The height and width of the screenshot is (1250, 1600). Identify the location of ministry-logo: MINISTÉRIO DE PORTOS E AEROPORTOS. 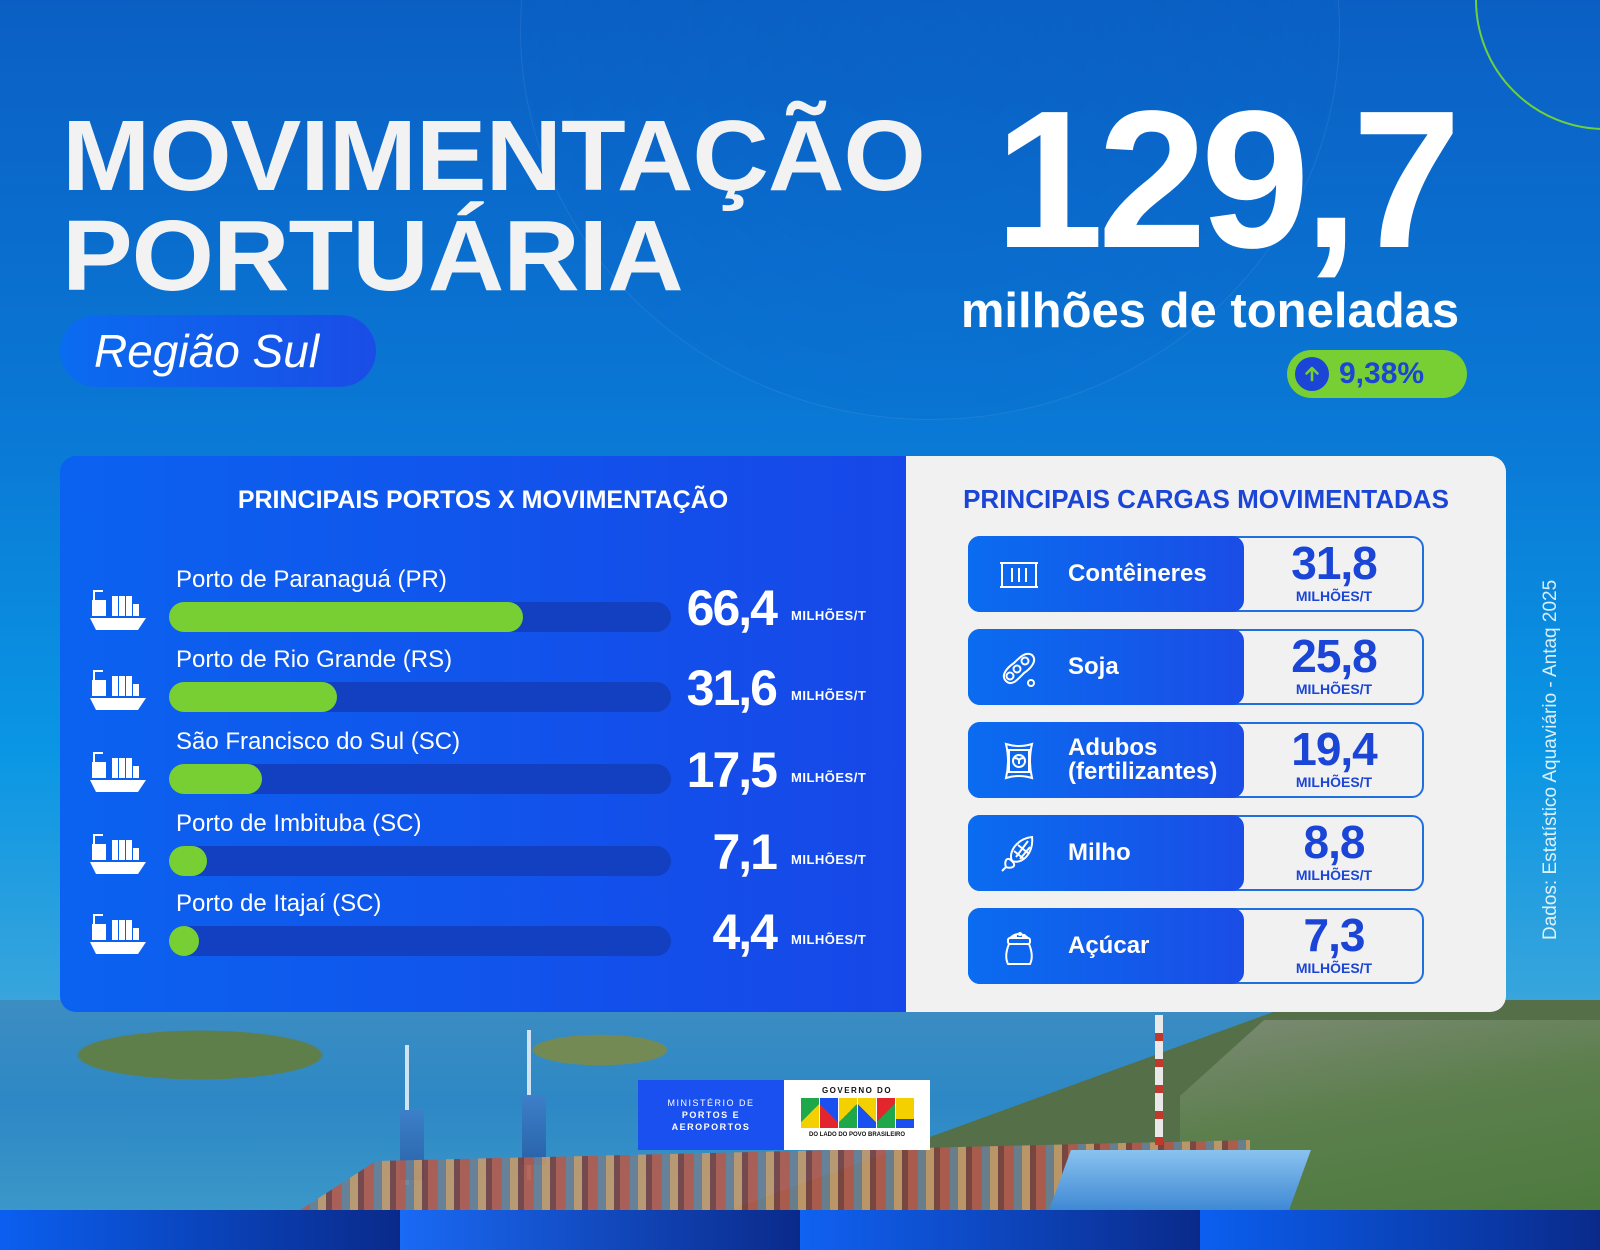
(711, 1115).